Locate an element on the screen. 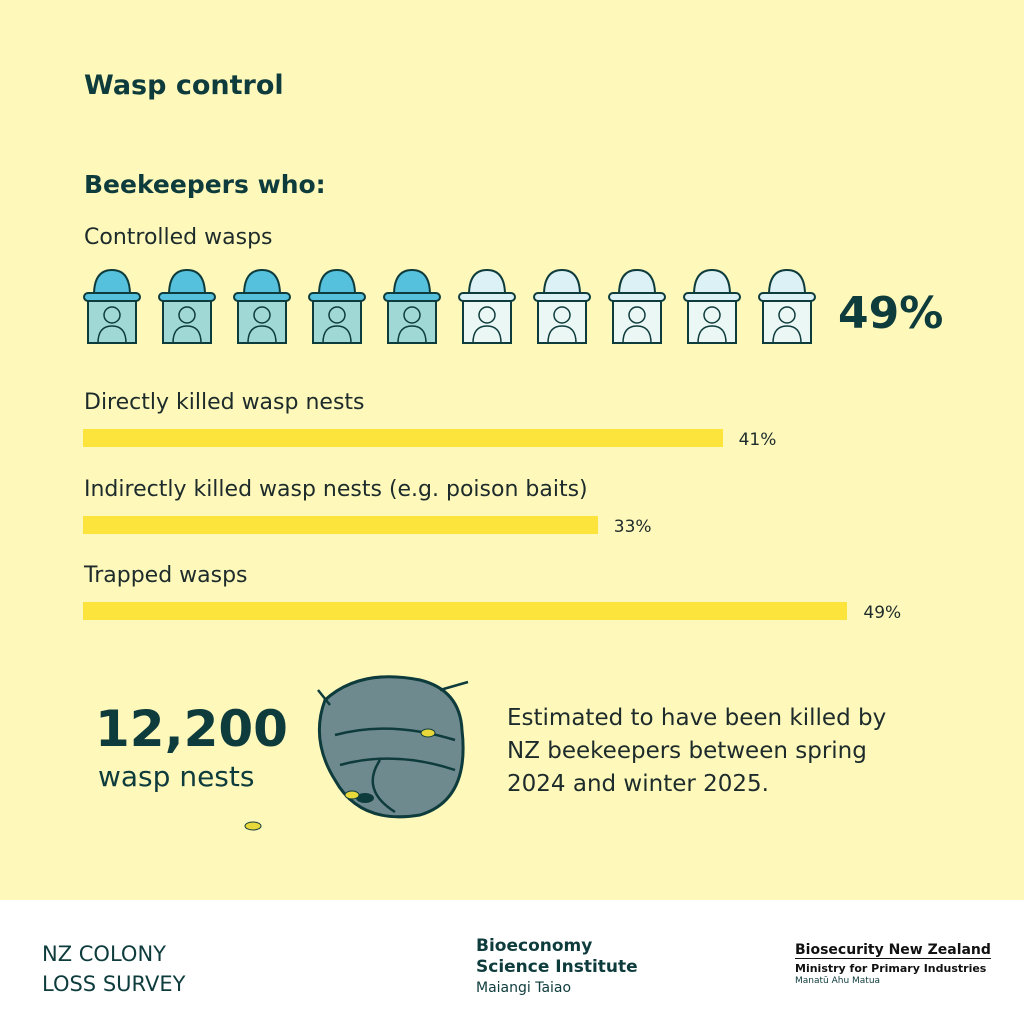  logo-text: LOSS SURVEY is located at coordinates (114, 984).